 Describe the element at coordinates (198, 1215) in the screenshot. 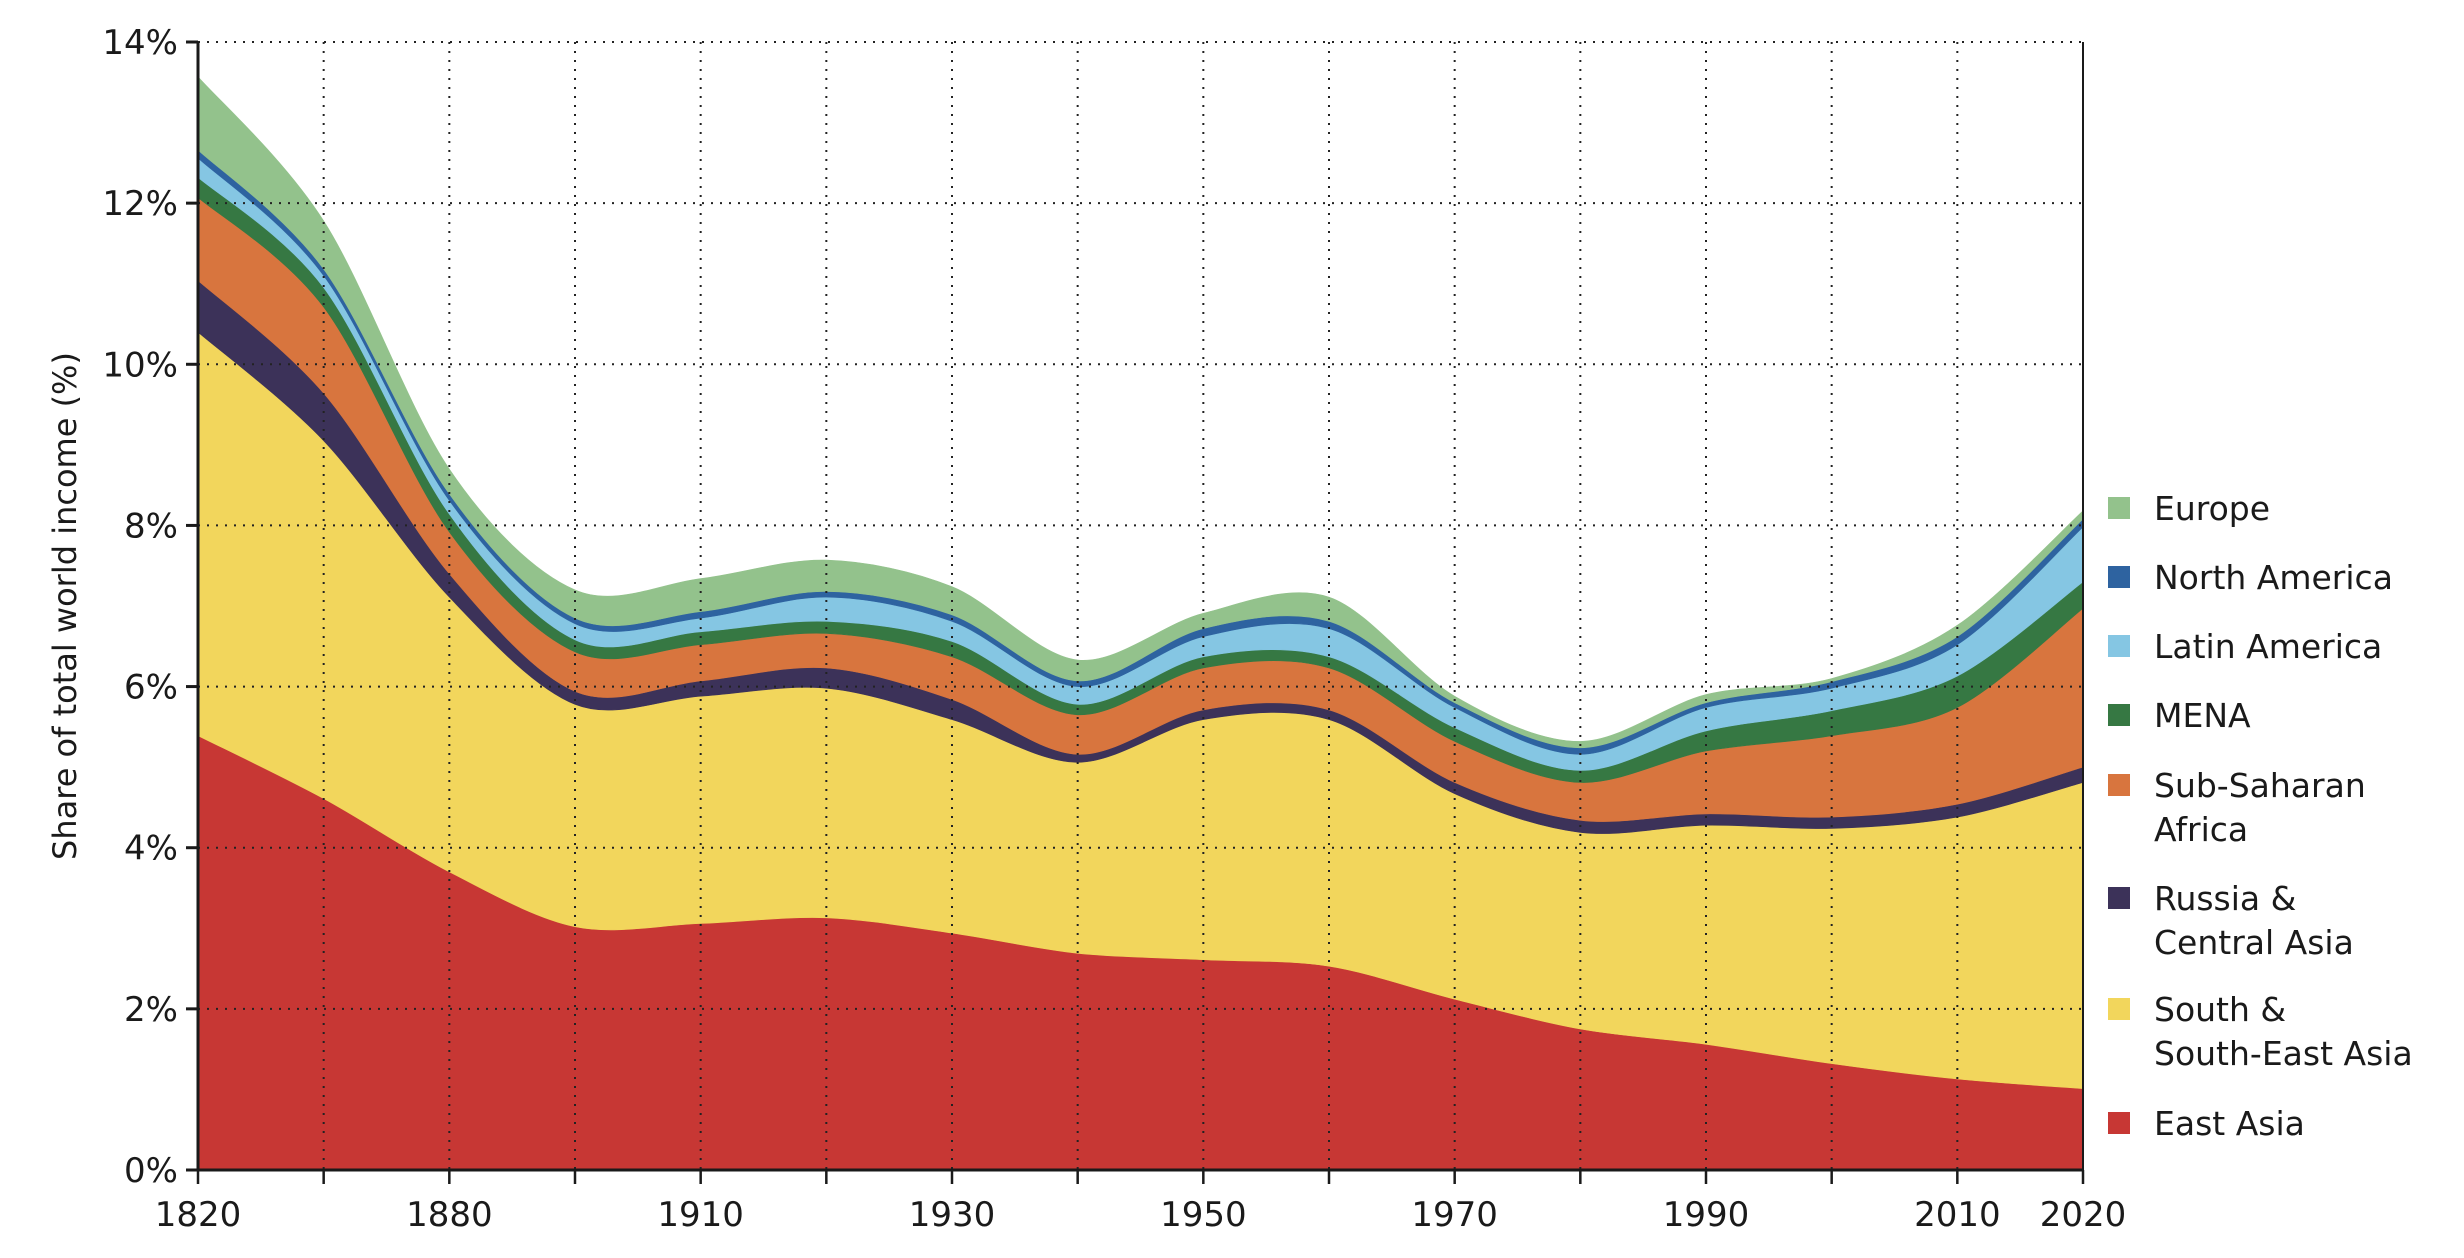

I see `x-tick-label: 1820` at that location.